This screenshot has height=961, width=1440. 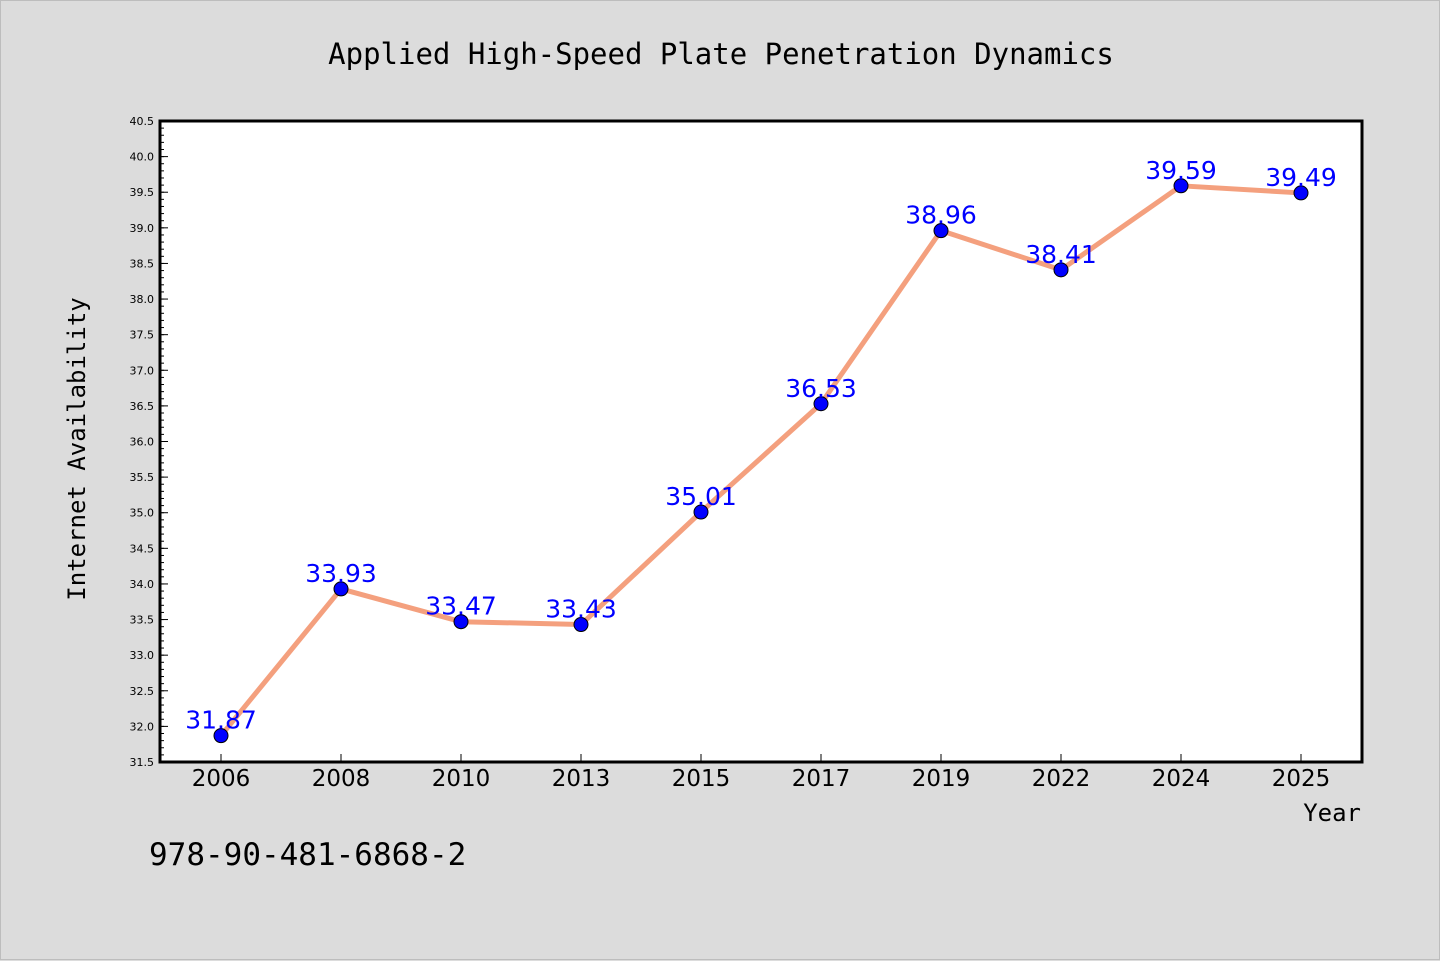 What do you see at coordinates (142, 121) in the screenshot?
I see `y-tick-label: 40.5` at bounding box center [142, 121].